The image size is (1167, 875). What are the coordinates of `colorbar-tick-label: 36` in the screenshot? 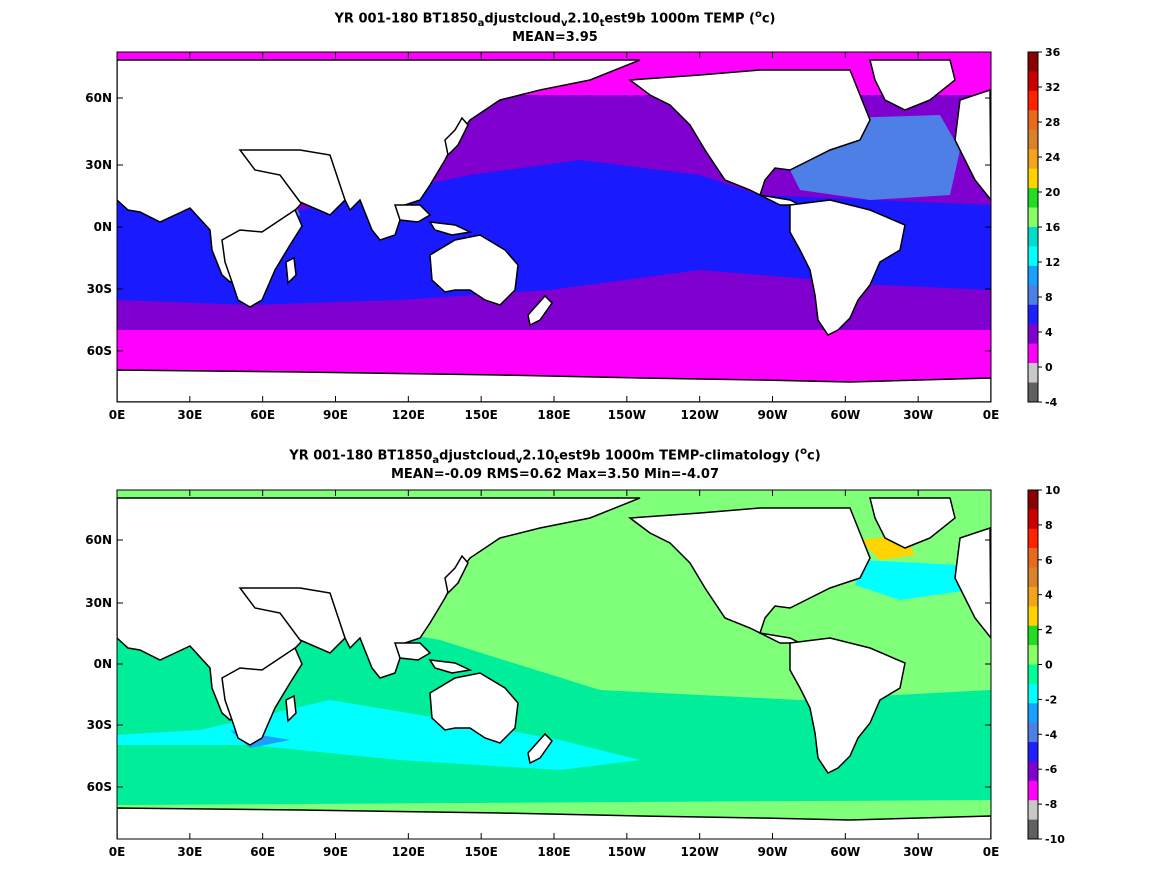 It's located at (1053, 52).